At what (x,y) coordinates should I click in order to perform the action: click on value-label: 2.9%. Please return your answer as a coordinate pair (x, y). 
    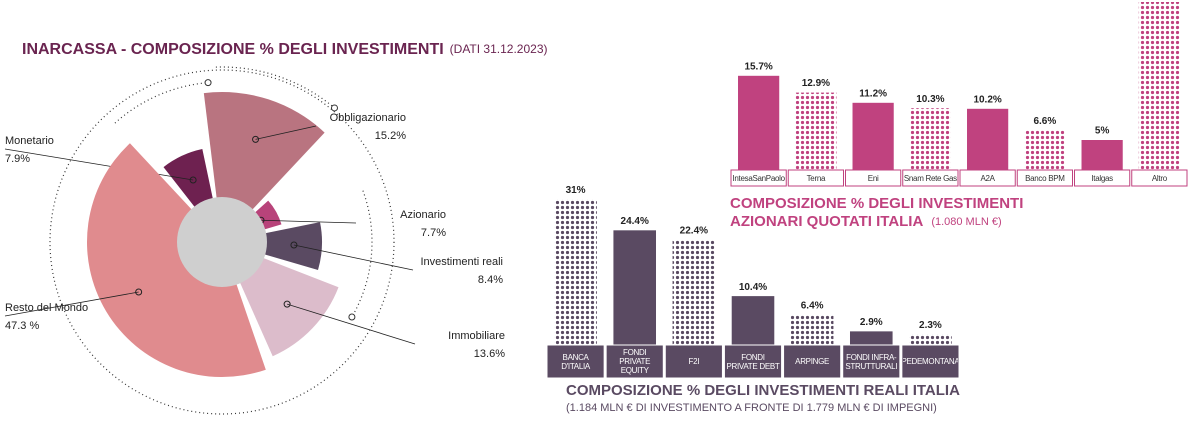
    Looking at the image, I should click on (871, 322).